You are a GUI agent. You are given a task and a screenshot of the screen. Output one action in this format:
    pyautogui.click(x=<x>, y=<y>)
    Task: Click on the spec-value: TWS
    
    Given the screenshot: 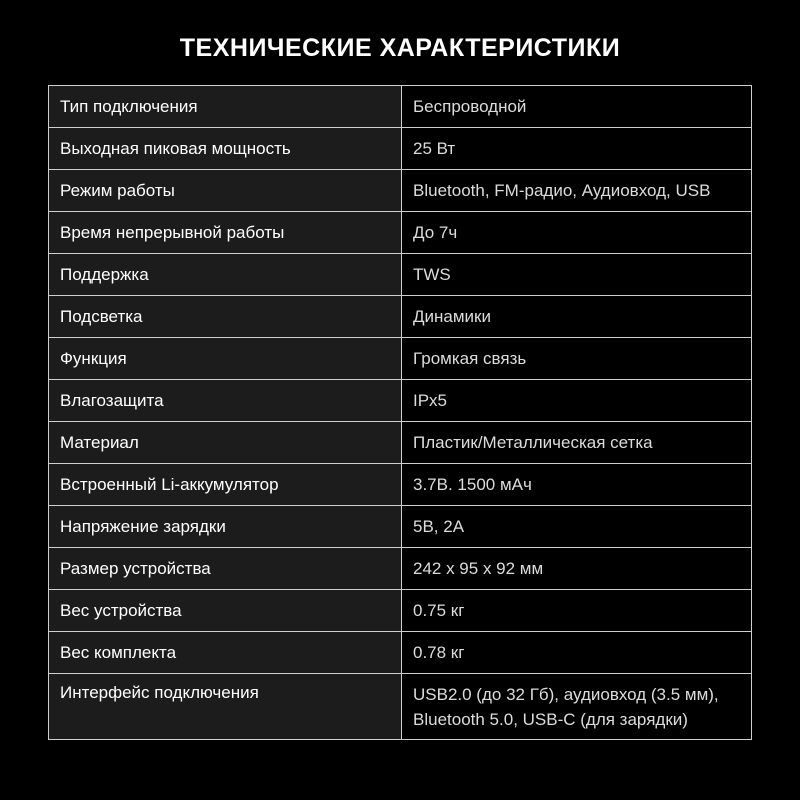 What is the action you would take?
    pyautogui.click(x=576, y=274)
    